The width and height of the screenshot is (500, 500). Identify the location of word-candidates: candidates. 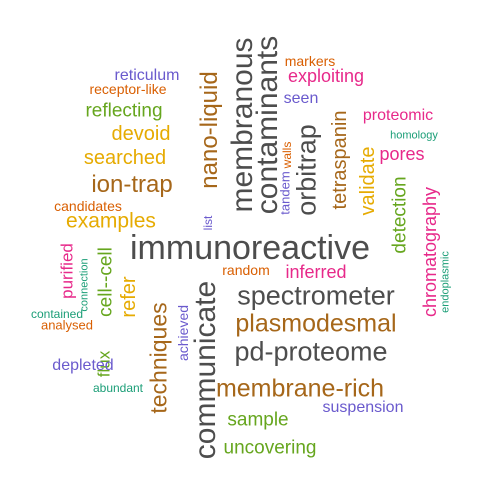
(88, 206).